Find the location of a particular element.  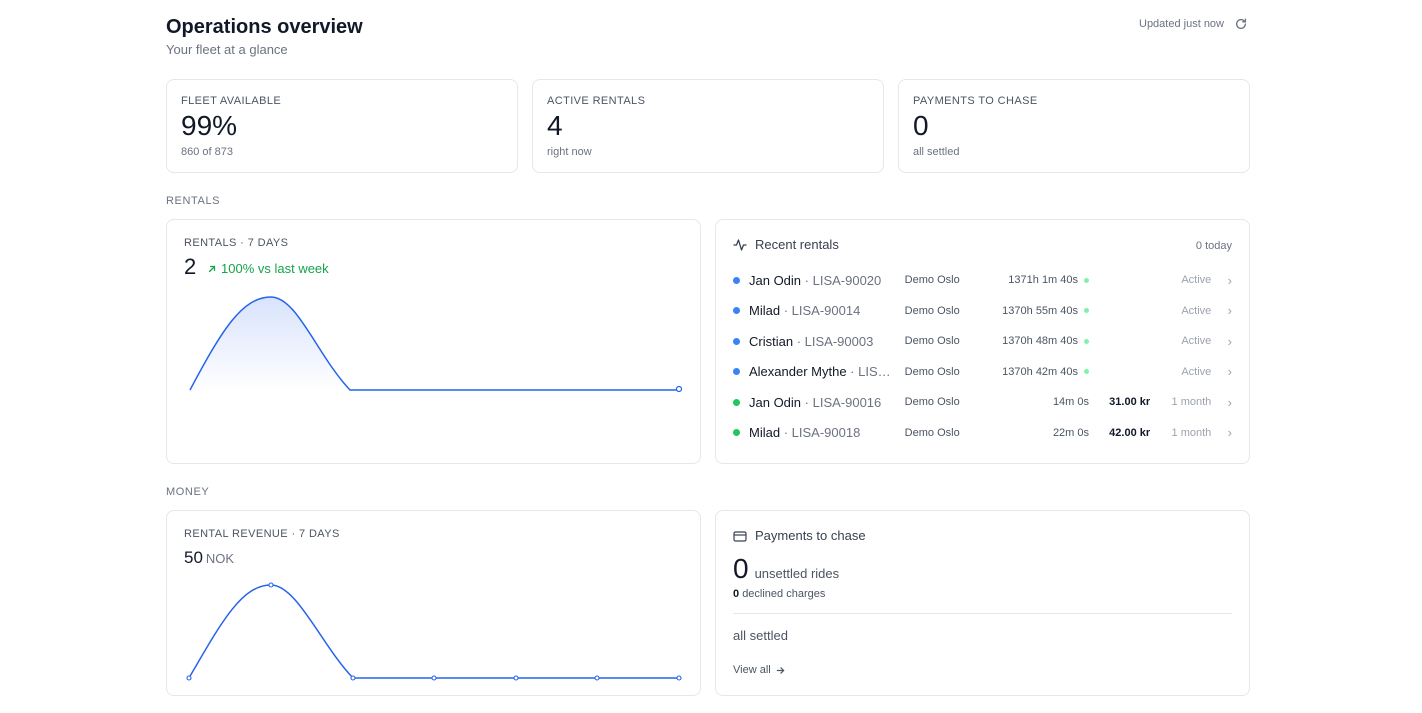

rider-name: Milad is located at coordinates (765, 432).